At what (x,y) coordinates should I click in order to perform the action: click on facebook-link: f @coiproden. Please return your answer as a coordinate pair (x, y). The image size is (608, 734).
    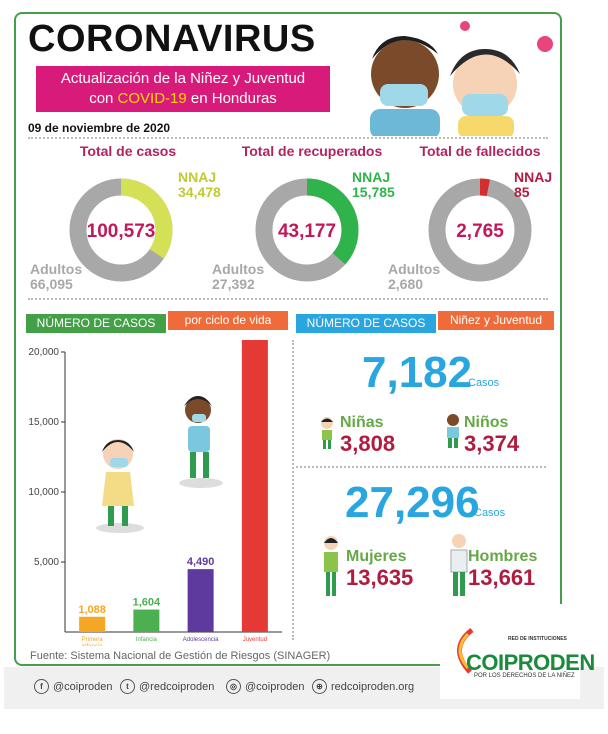
    Looking at the image, I should click on (73, 686).